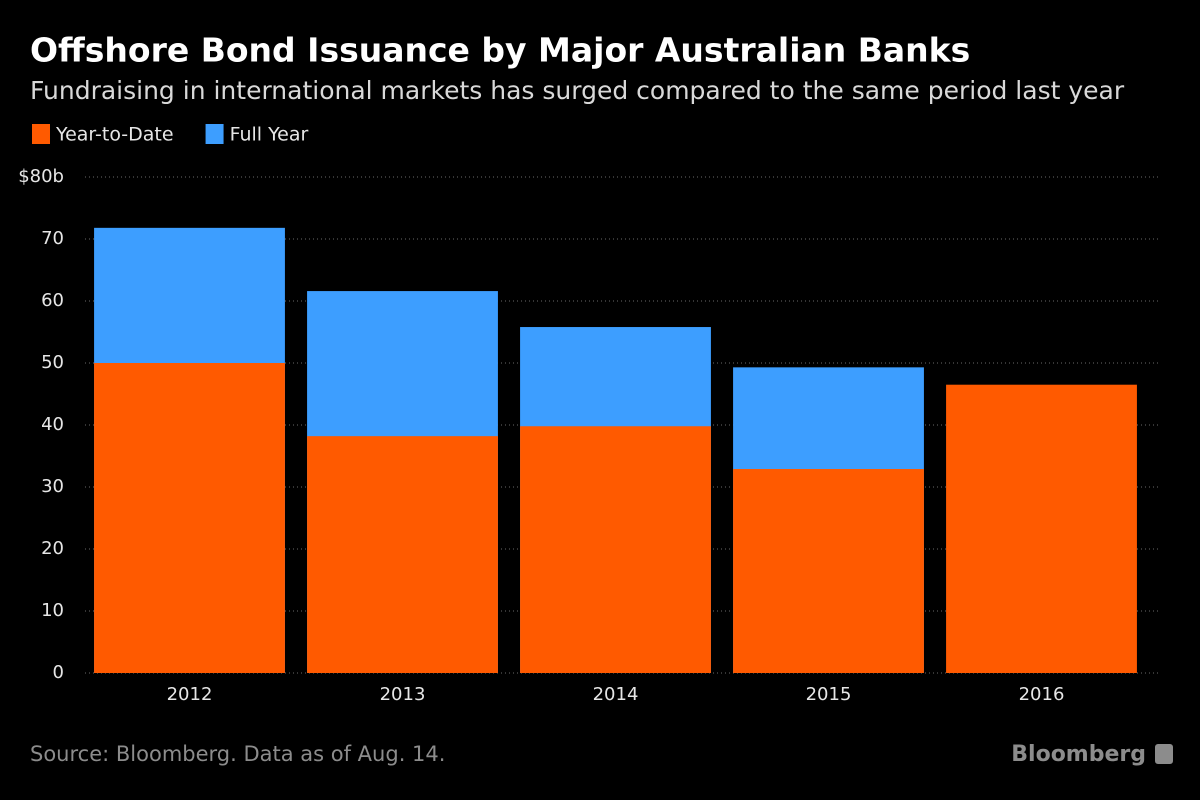  I want to click on logo-icon, so click(1164, 754).